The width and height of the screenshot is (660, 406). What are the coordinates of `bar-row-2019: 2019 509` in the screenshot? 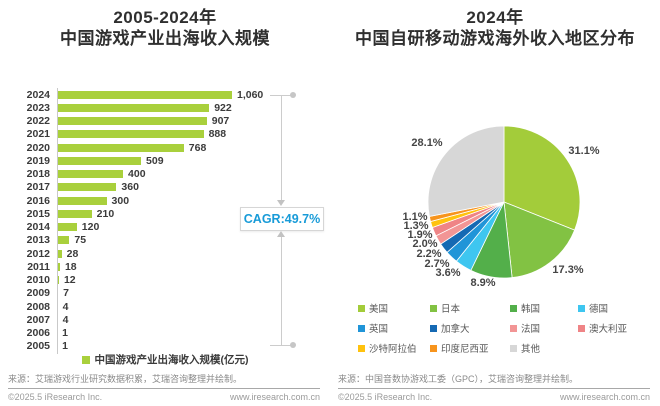 It's located at (165, 160).